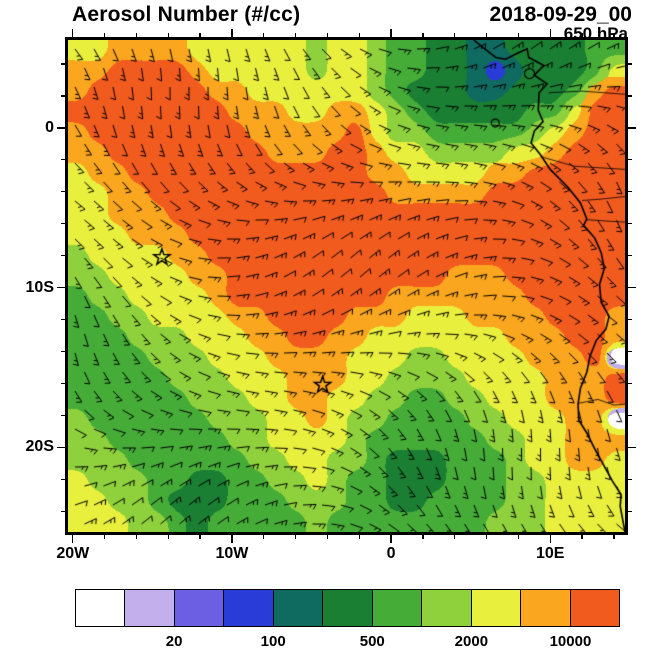 Image resolution: width=650 pixels, height=667 pixels. I want to click on y-tick-label: 10S, so click(39, 287).